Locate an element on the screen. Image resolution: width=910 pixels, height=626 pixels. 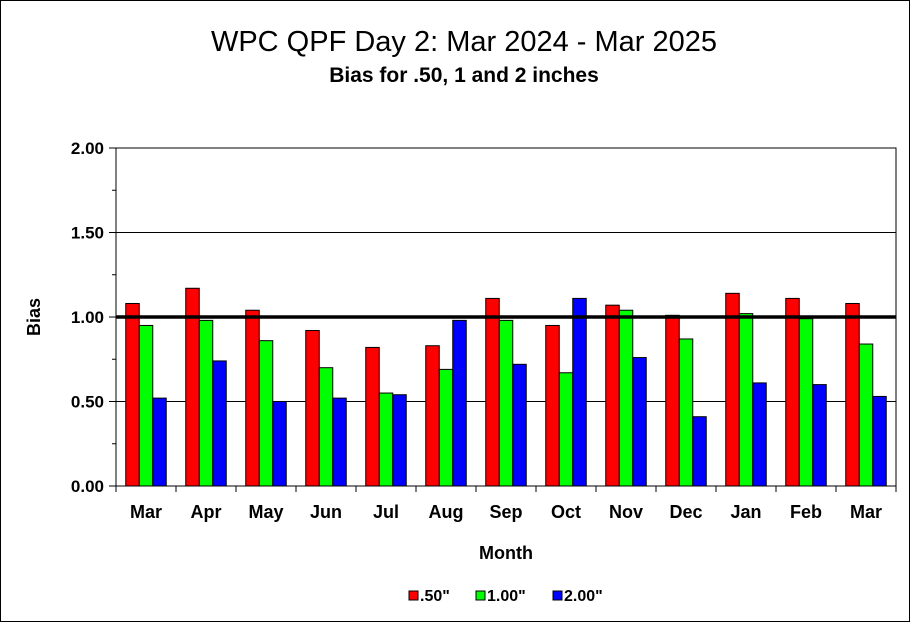
bar-3-aug is located at coordinates (459, 403).